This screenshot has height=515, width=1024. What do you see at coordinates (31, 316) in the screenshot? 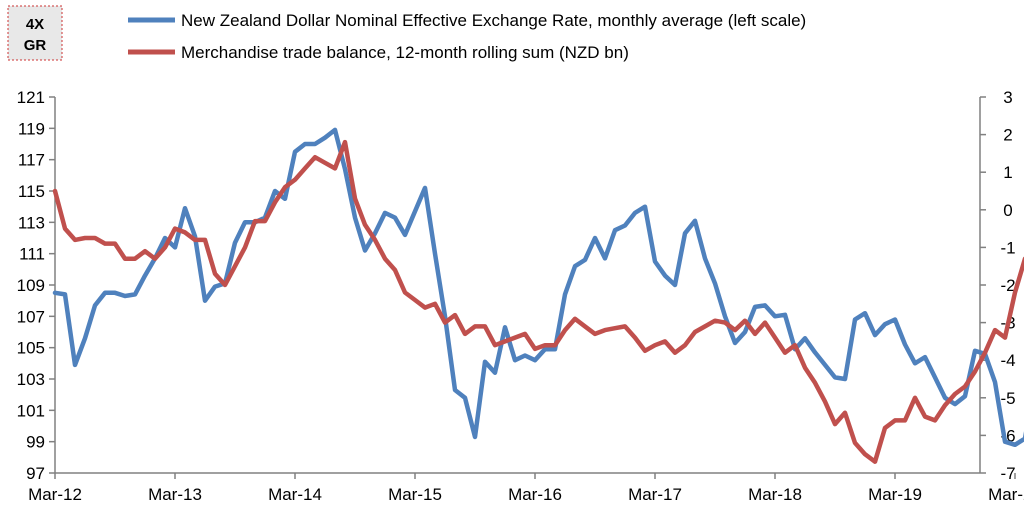
I see `left-tick-label: 107` at bounding box center [31, 316].